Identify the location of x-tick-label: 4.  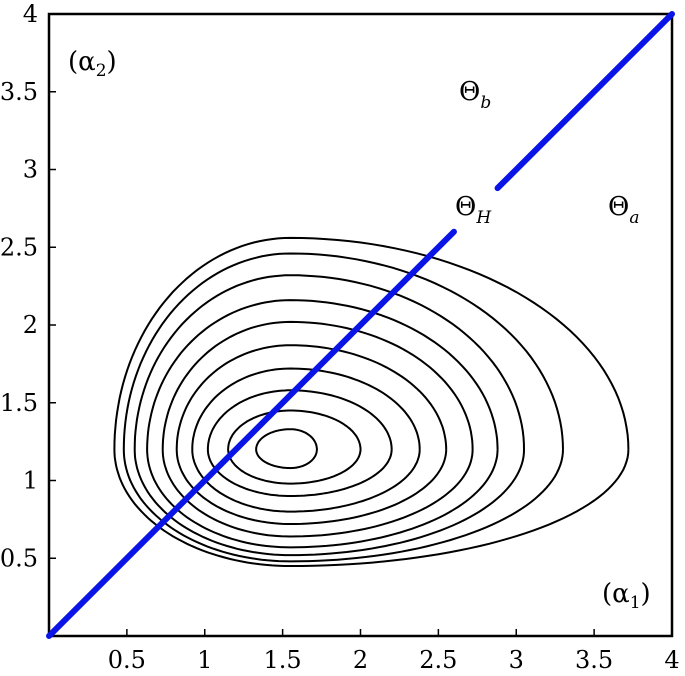
(671, 660).